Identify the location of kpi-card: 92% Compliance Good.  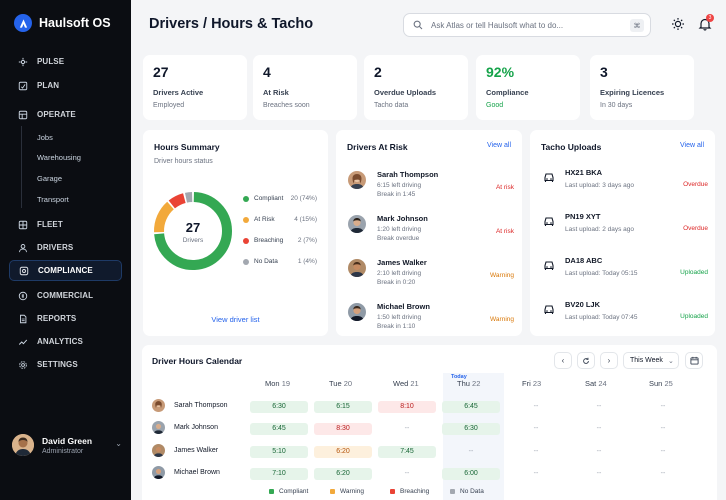
(528, 87).